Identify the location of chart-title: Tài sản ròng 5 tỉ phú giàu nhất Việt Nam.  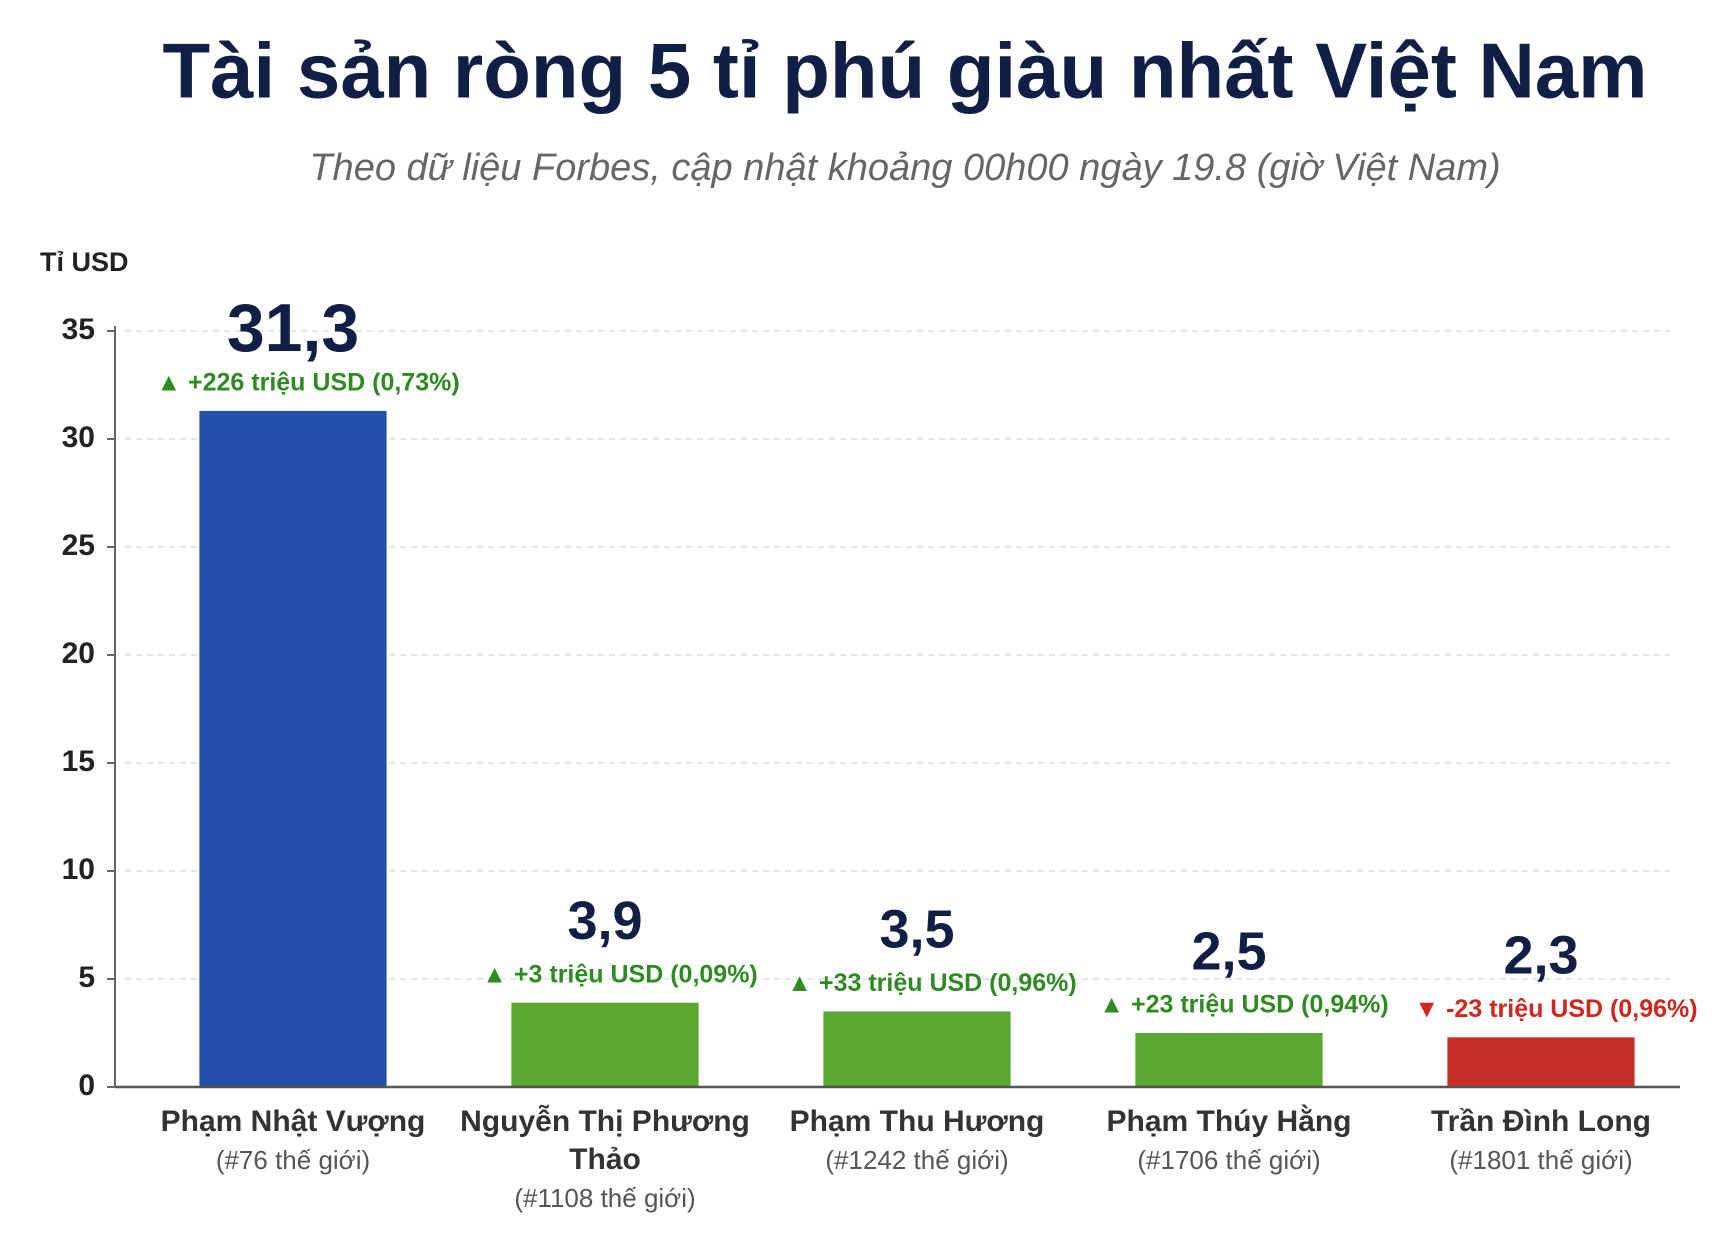
(904, 71).